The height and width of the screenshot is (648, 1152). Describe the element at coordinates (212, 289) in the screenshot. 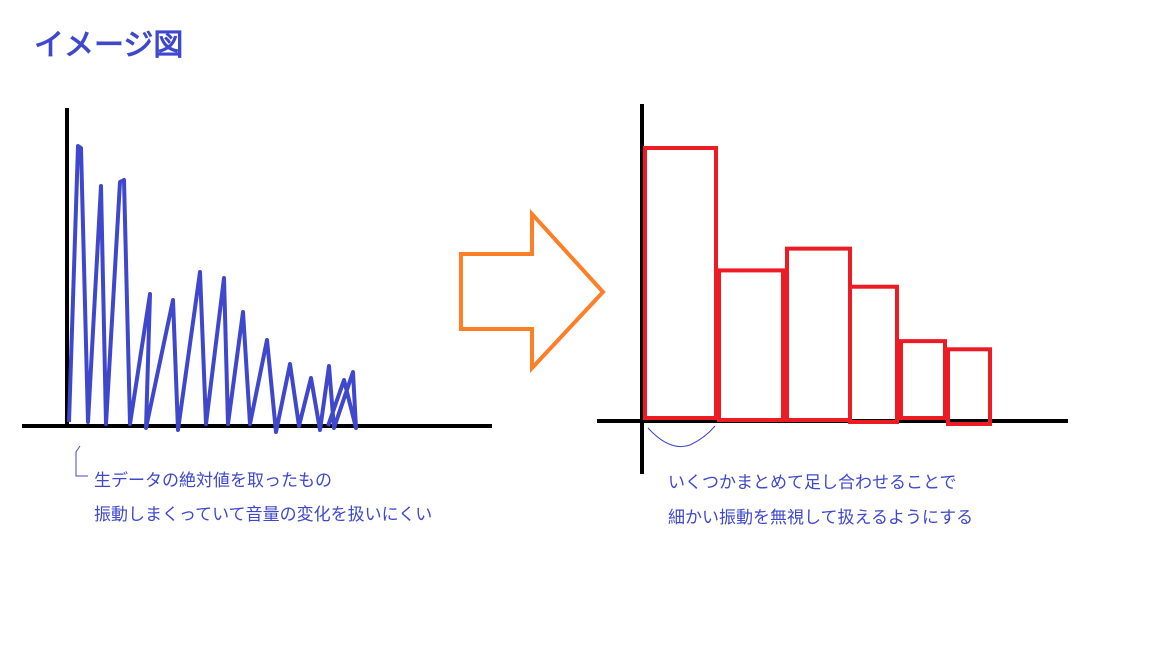

I see `raw-waveform-line` at that location.